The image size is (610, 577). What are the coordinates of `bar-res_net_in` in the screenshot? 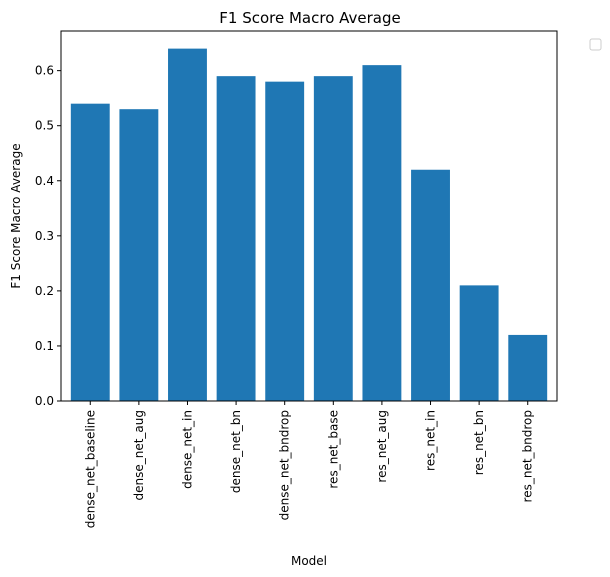 It's located at (430, 285).